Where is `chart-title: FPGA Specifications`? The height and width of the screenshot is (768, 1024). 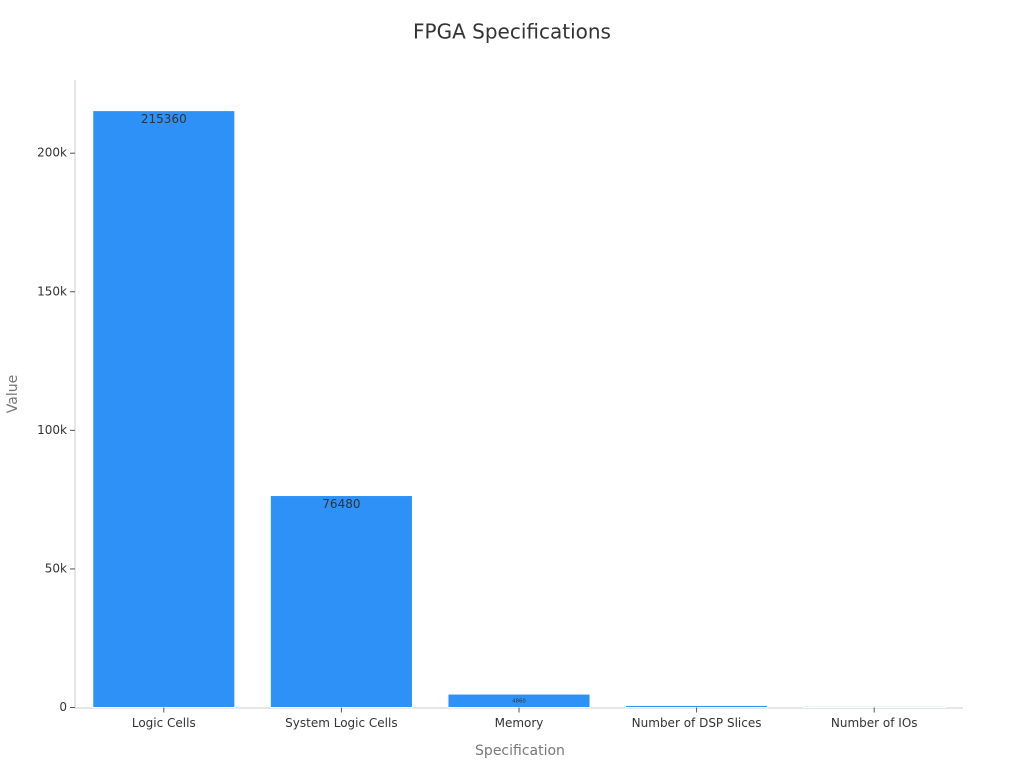 chart-title: FPGA Specifications is located at coordinates (512, 32).